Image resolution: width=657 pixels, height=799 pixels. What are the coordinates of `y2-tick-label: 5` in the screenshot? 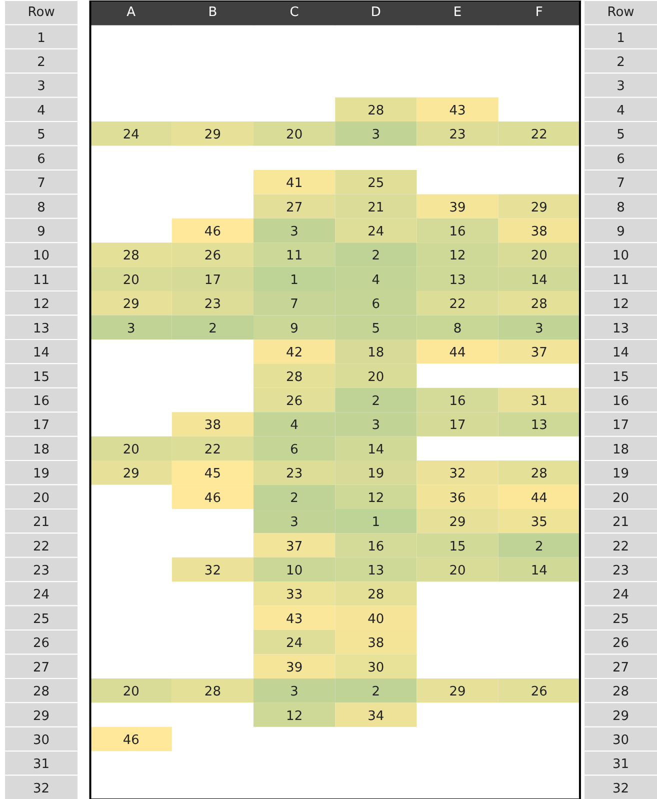 It's located at (41, 135).